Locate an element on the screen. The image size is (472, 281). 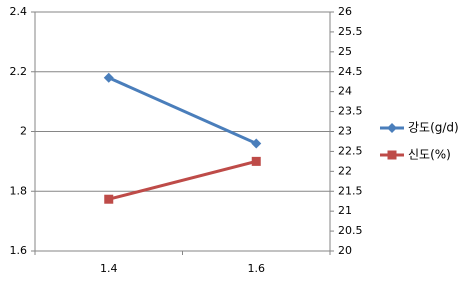
y2-tick-label: 21 is located at coordinates (345, 210).